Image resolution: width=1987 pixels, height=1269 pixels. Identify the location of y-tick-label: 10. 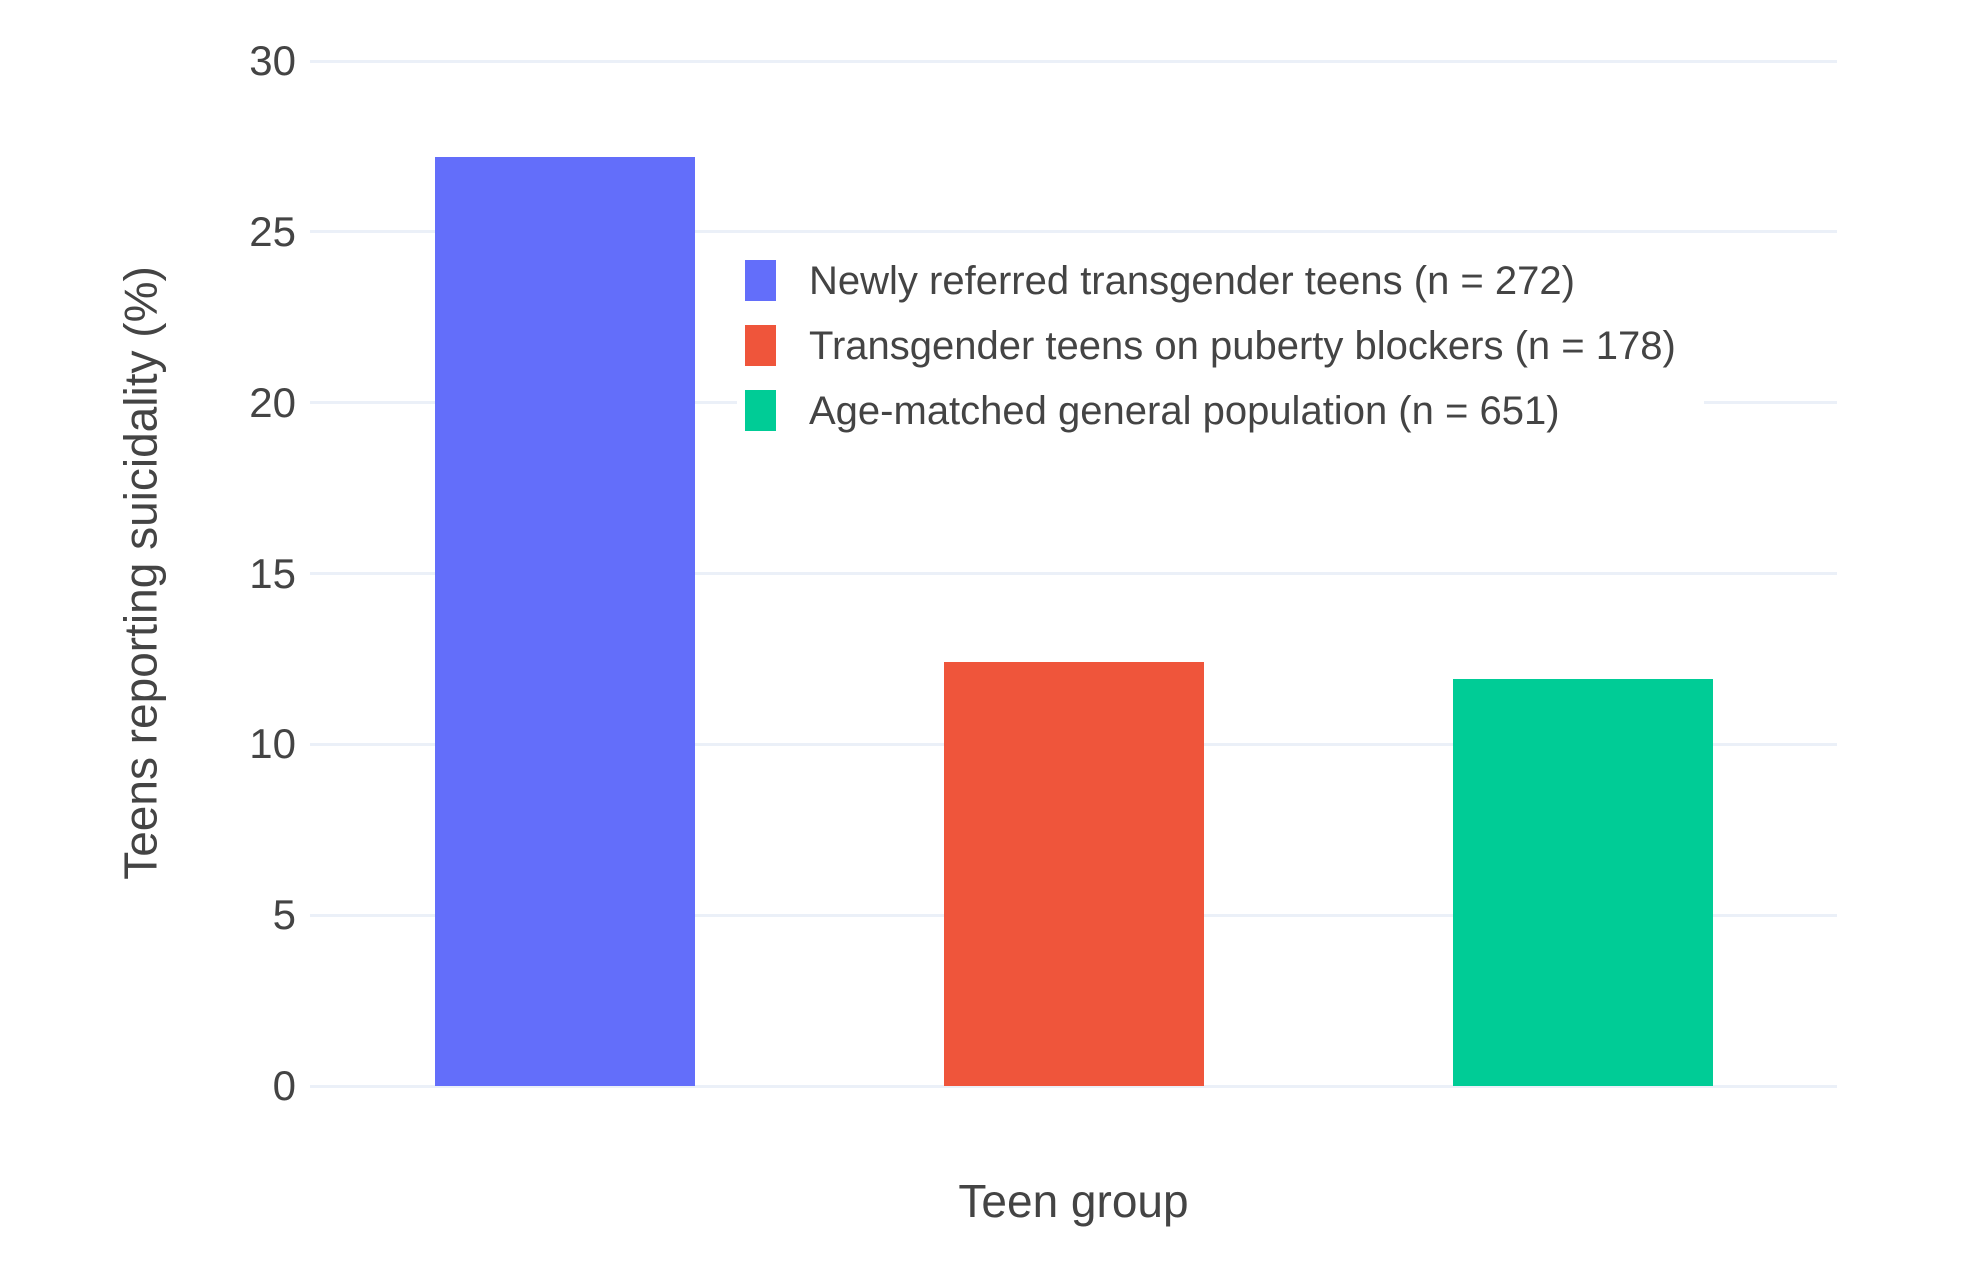
(272, 744).